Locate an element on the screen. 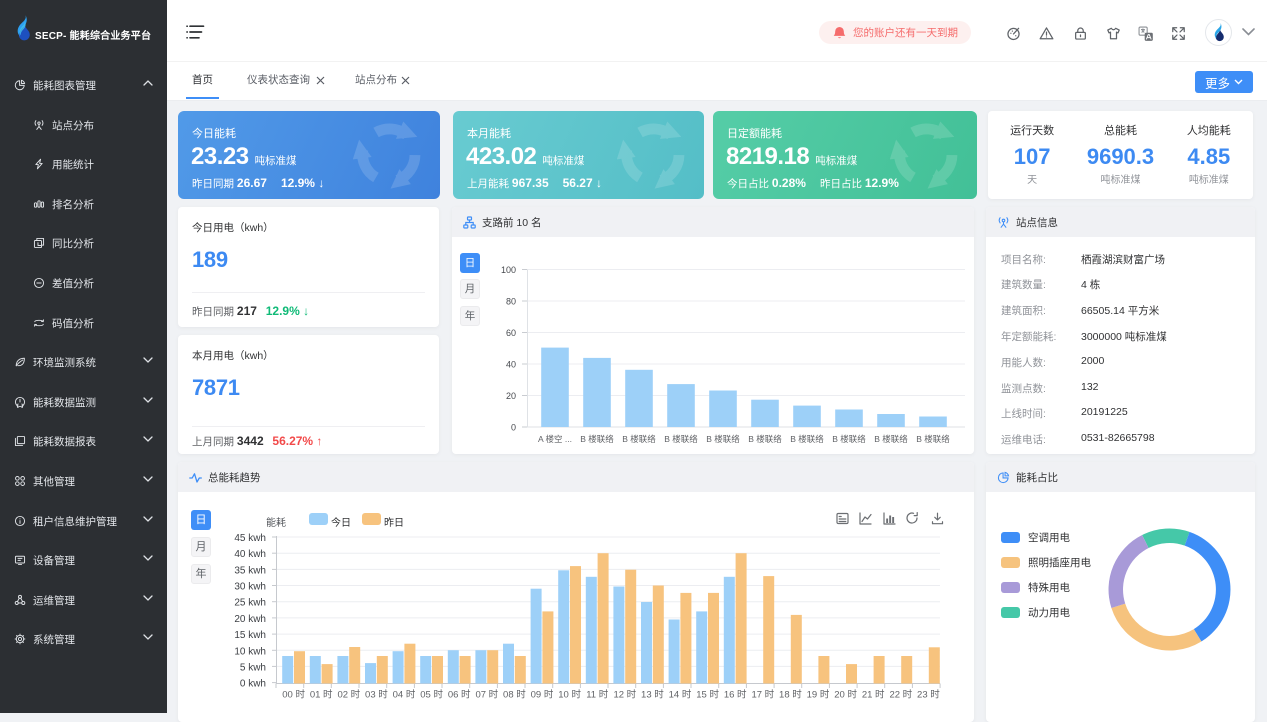 The width and height of the screenshot is (1267, 722). svg-text: 80 is located at coordinates (511, 302).